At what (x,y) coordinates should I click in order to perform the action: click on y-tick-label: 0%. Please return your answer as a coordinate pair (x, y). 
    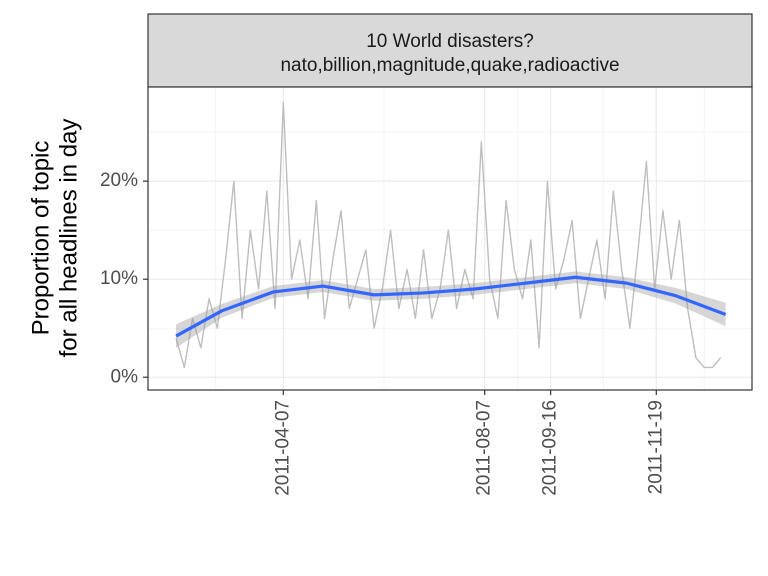
    Looking at the image, I should click on (125, 376).